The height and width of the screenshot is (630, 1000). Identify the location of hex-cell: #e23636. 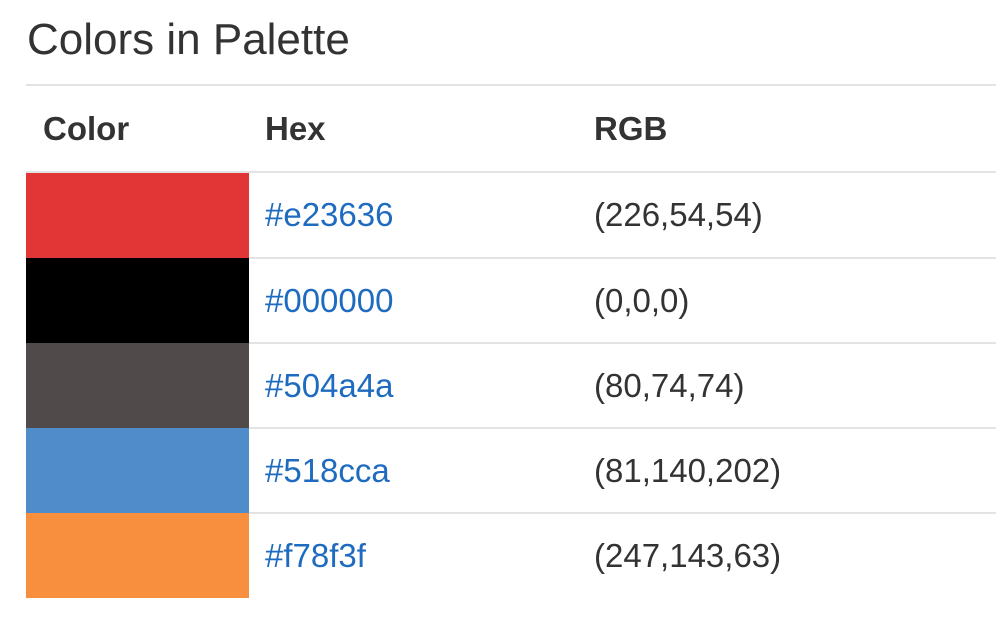
(414, 215).